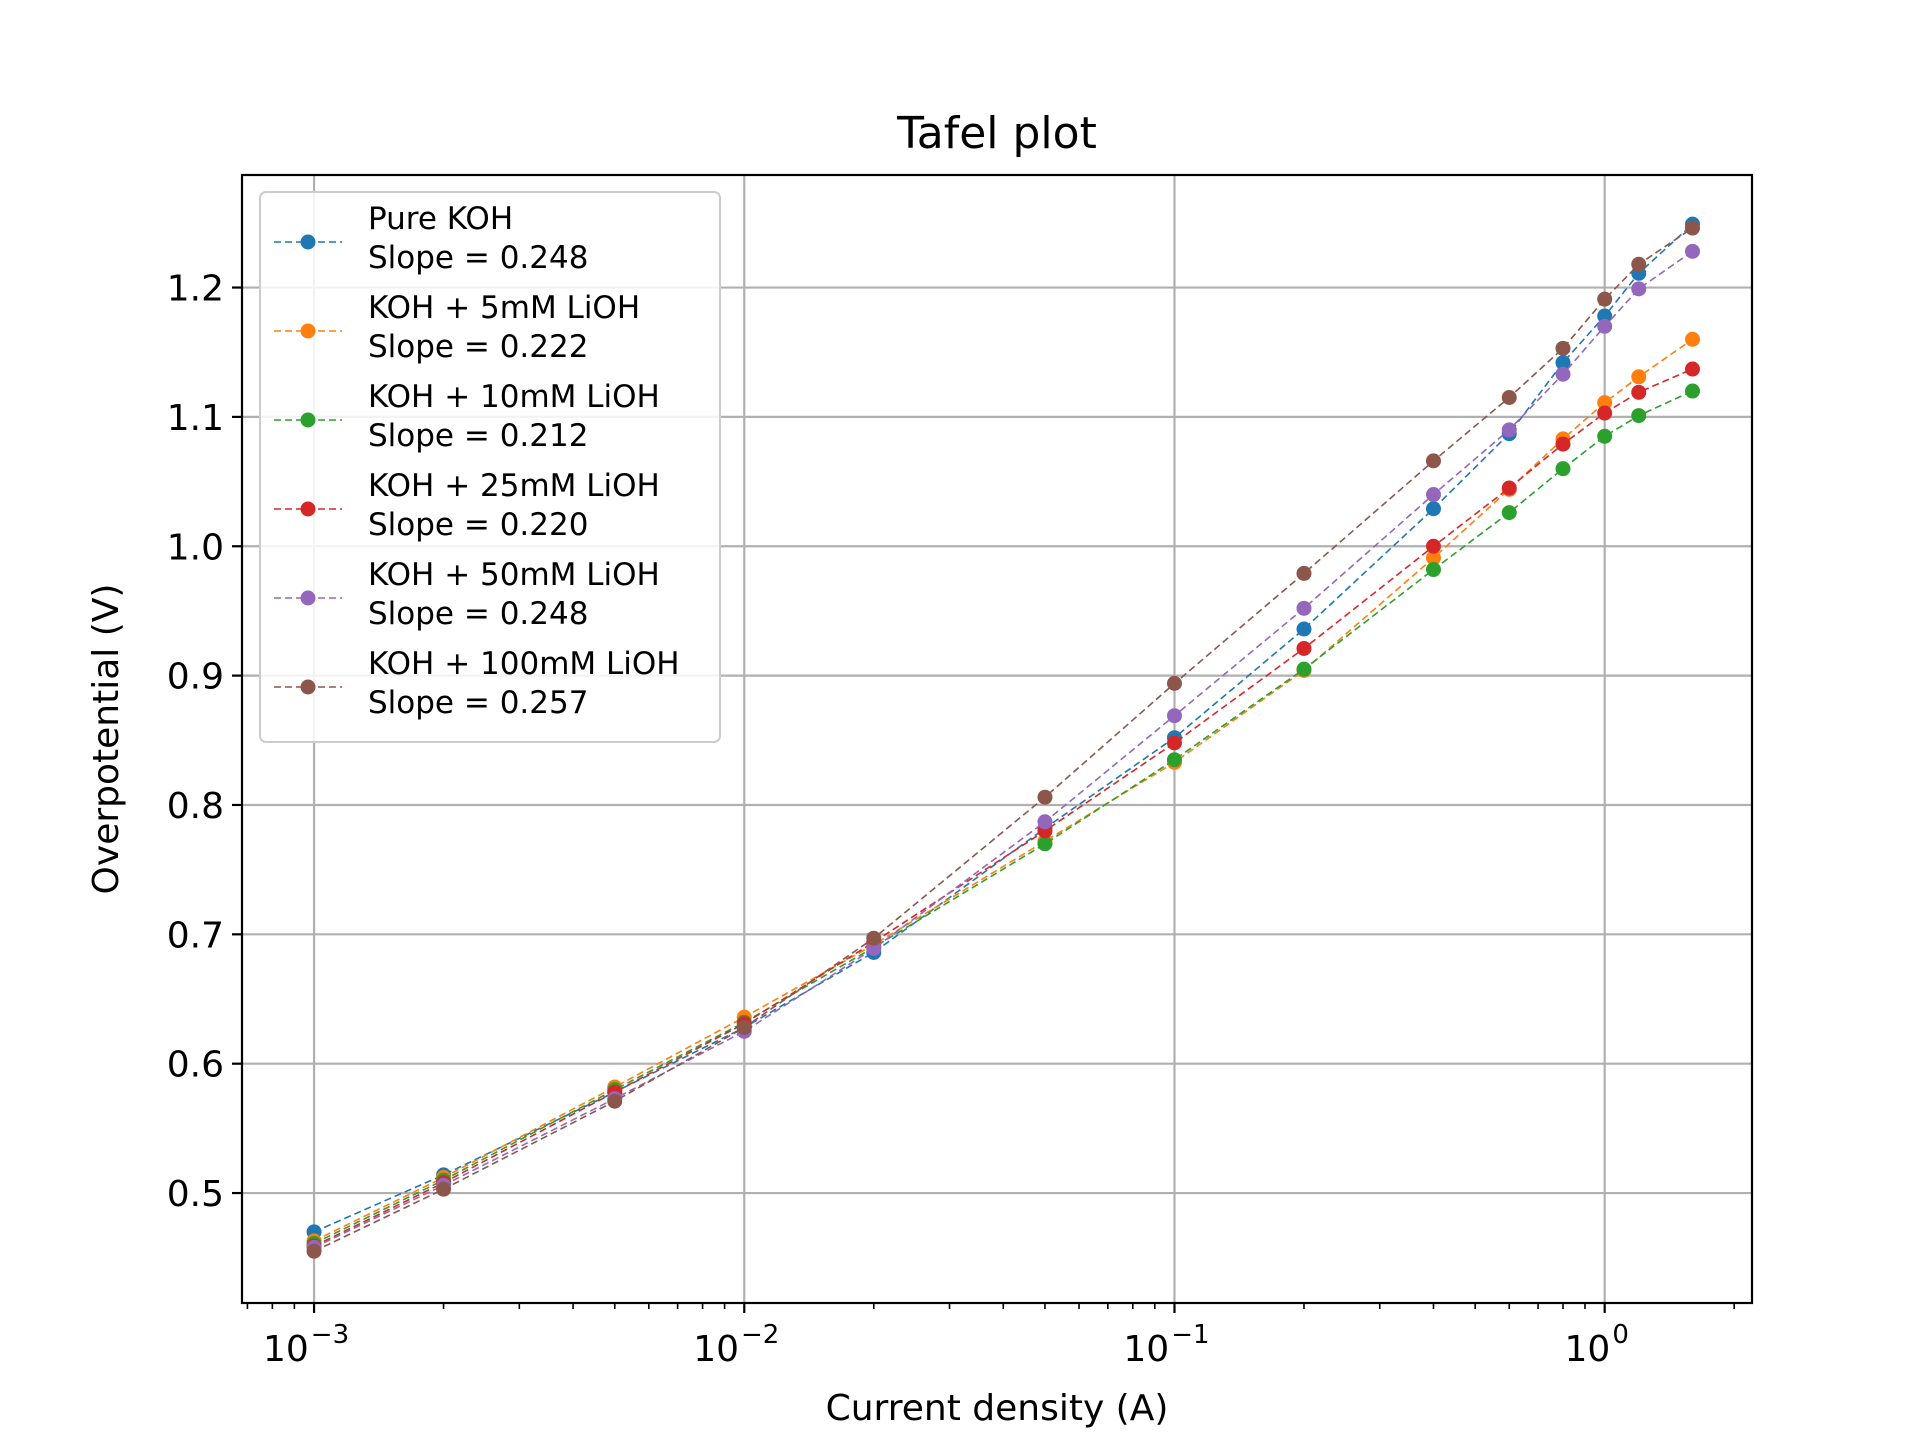  Describe the element at coordinates (490, 467) in the screenshot. I see `legend-box` at that location.